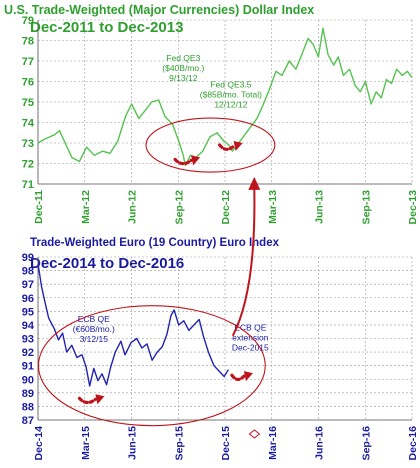  What do you see at coordinates (243, 262) in the screenshot?
I see `connector-arrow-line` at bounding box center [243, 262].